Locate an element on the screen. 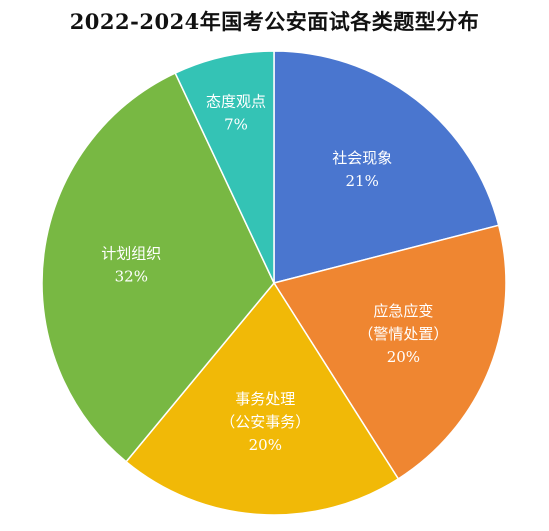  slice-value-label-2: 20% is located at coordinates (265, 445).